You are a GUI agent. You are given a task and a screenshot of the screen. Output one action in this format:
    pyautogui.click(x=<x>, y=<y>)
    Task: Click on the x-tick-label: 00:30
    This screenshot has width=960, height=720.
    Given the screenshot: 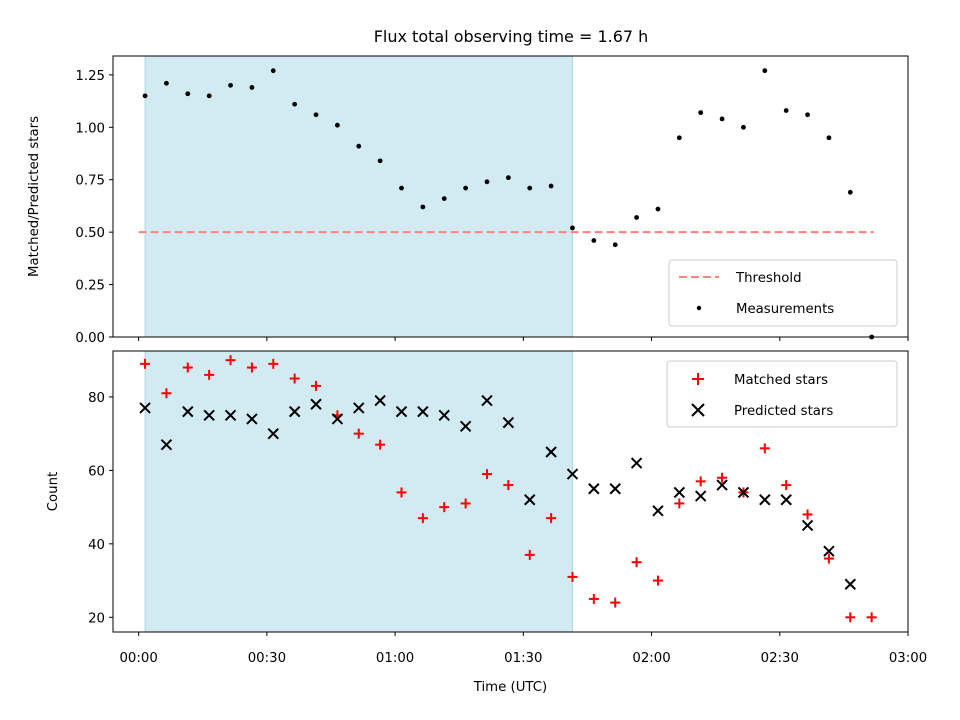 What is the action you would take?
    pyautogui.click(x=267, y=658)
    